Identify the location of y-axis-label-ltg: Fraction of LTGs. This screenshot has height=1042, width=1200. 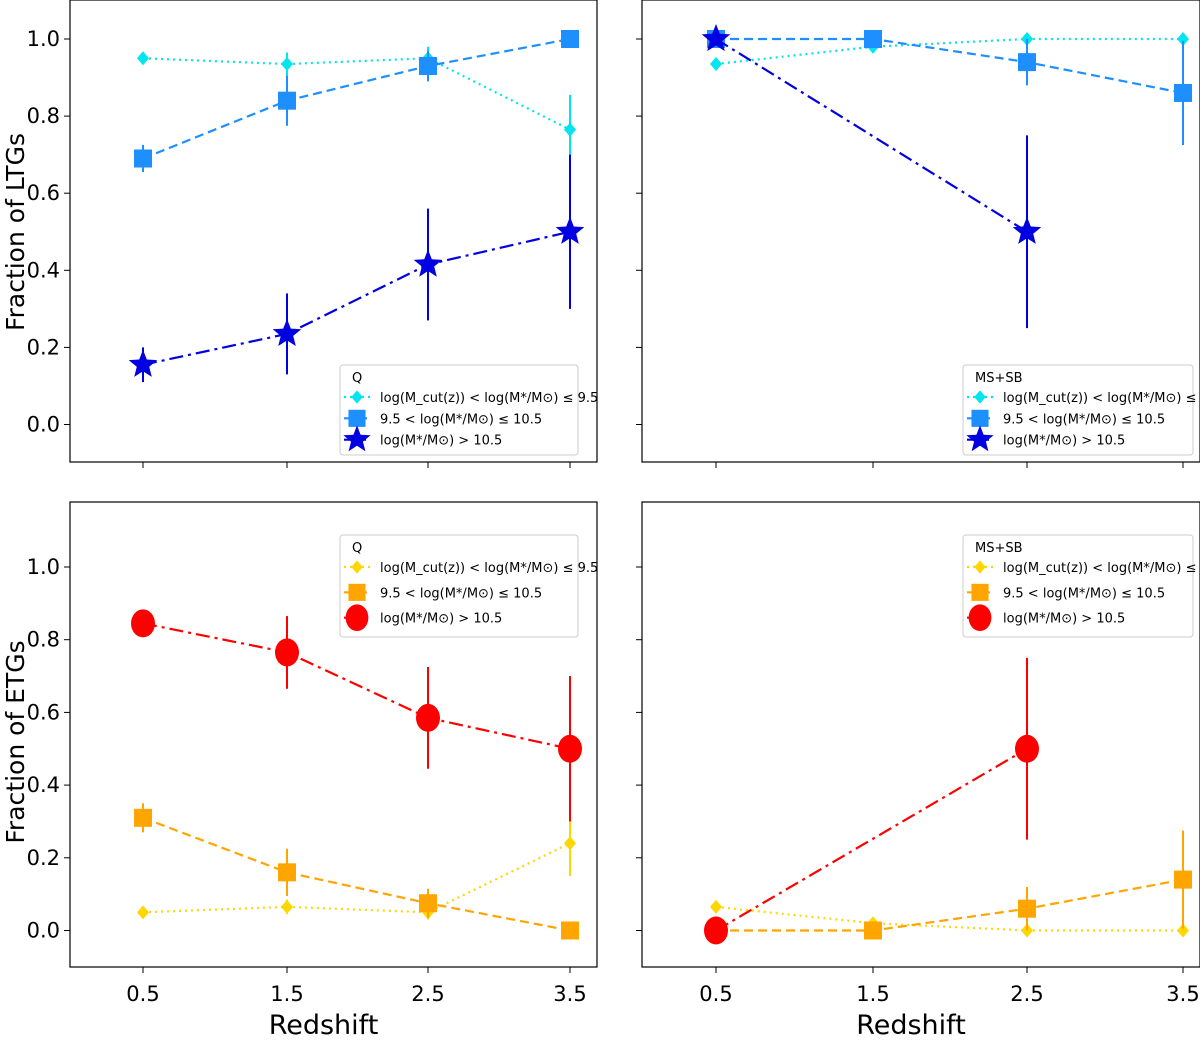
(15, 232).